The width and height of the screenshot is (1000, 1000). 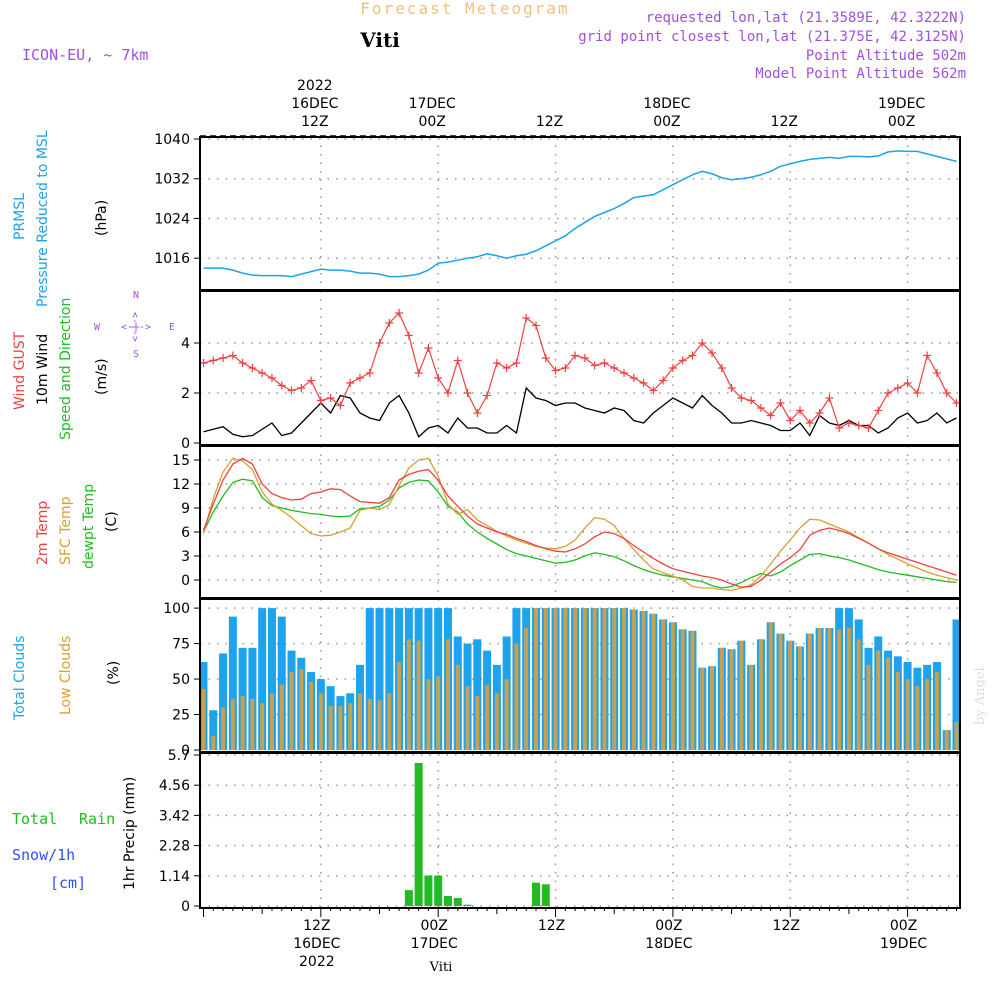 I want to click on pressure-label-long: Pressure Reduced to MSL, so click(x=43, y=218).